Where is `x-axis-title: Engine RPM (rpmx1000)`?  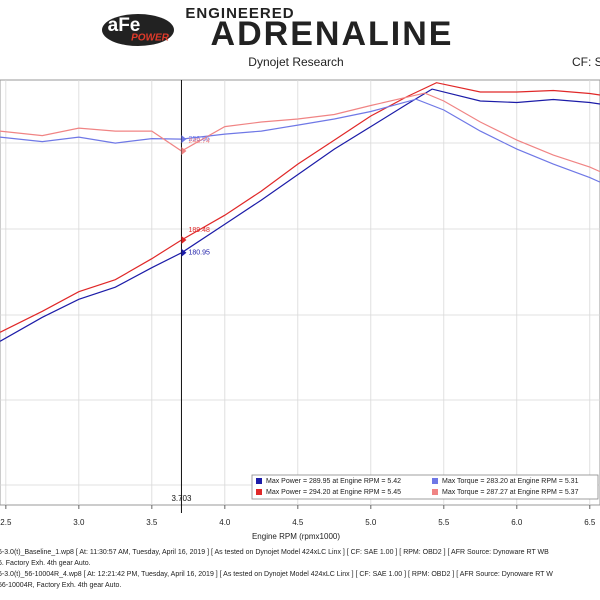 x-axis-title: Engine RPM (rpmx1000) is located at coordinates (296, 536).